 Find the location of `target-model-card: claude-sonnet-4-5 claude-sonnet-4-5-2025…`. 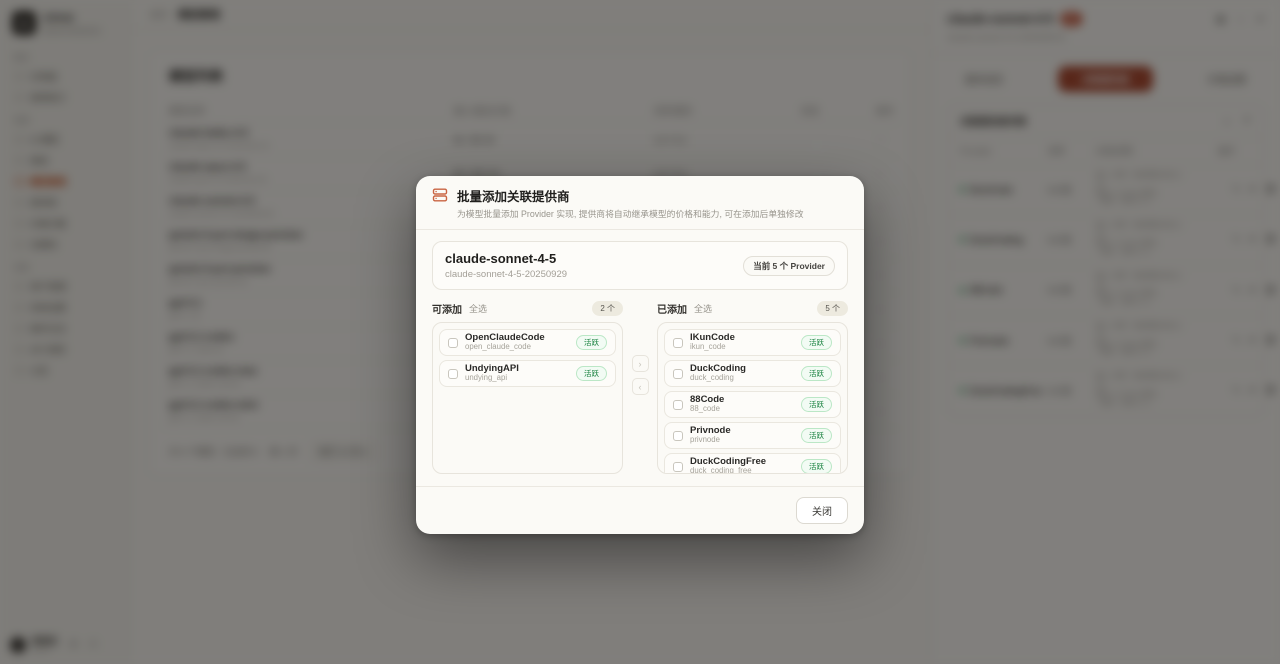

target-model-card: claude-sonnet-4-5 claude-sonnet-4-5-2025… is located at coordinates (640, 265).